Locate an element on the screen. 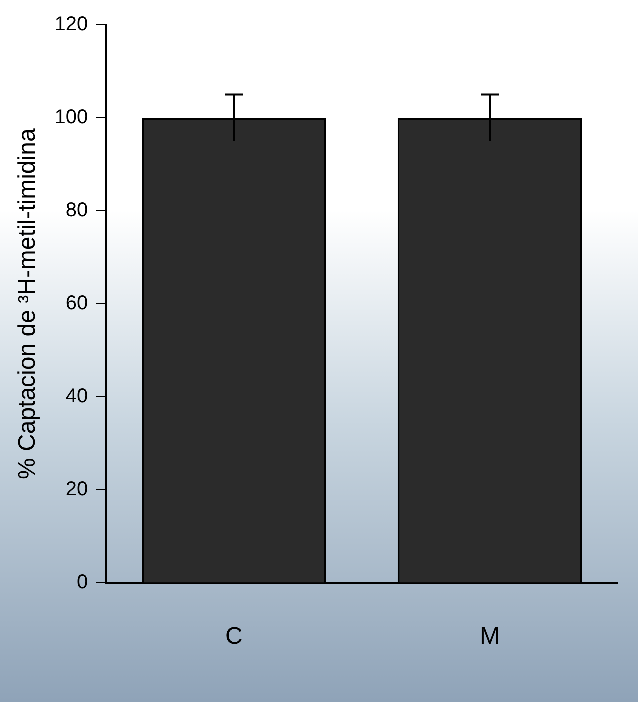 The height and width of the screenshot is (702, 638). y-tick-label: 100 is located at coordinates (71, 117).